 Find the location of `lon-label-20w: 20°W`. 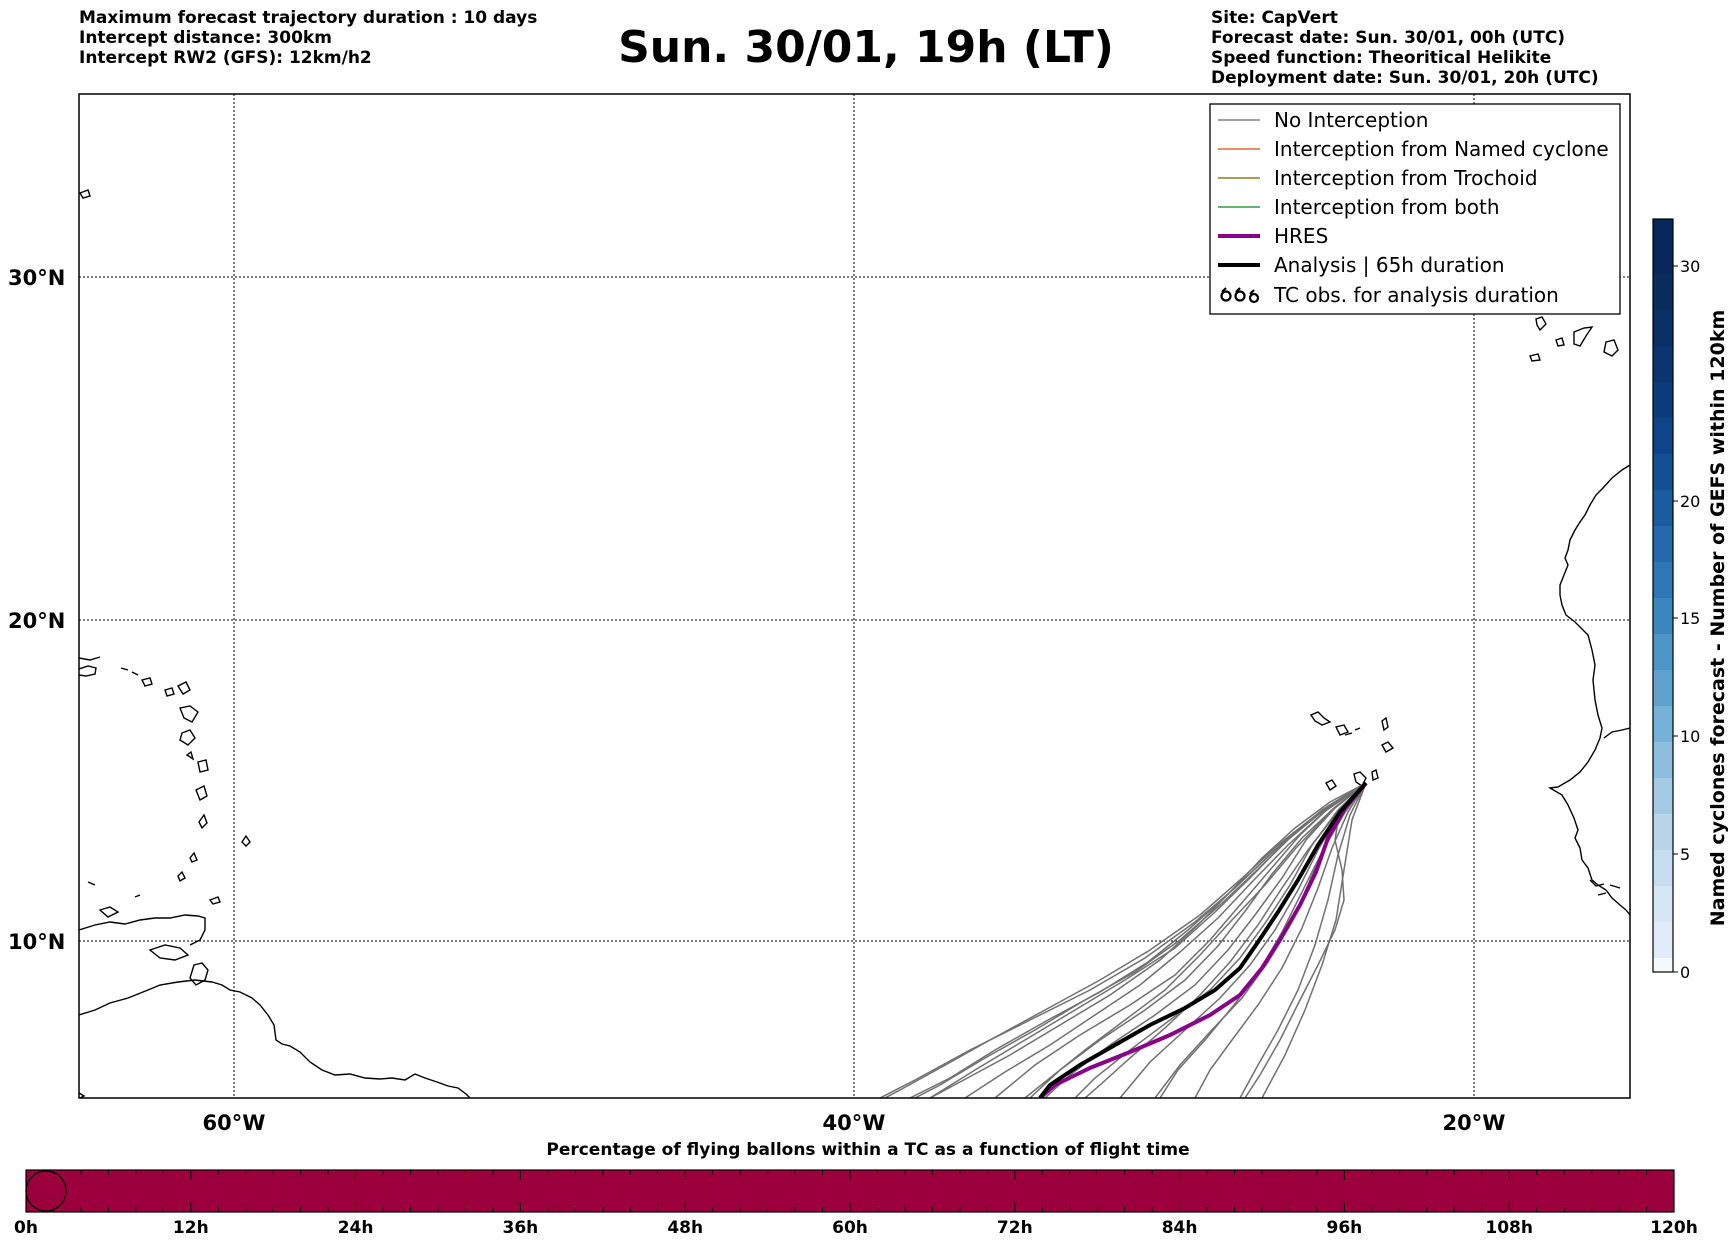

lon-label-20w: 20°W is located at coordinates (1474, 1123).